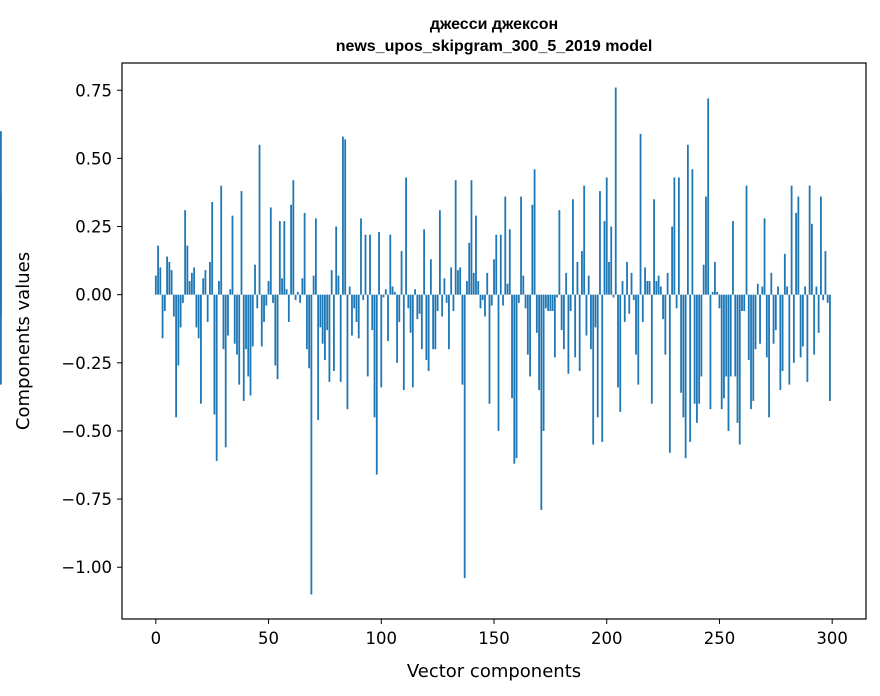  What do you see at coordinates (86, 431) in the screenshot?
I see `y-tick-label-5: −0.50` at bounding box center [86, 431].